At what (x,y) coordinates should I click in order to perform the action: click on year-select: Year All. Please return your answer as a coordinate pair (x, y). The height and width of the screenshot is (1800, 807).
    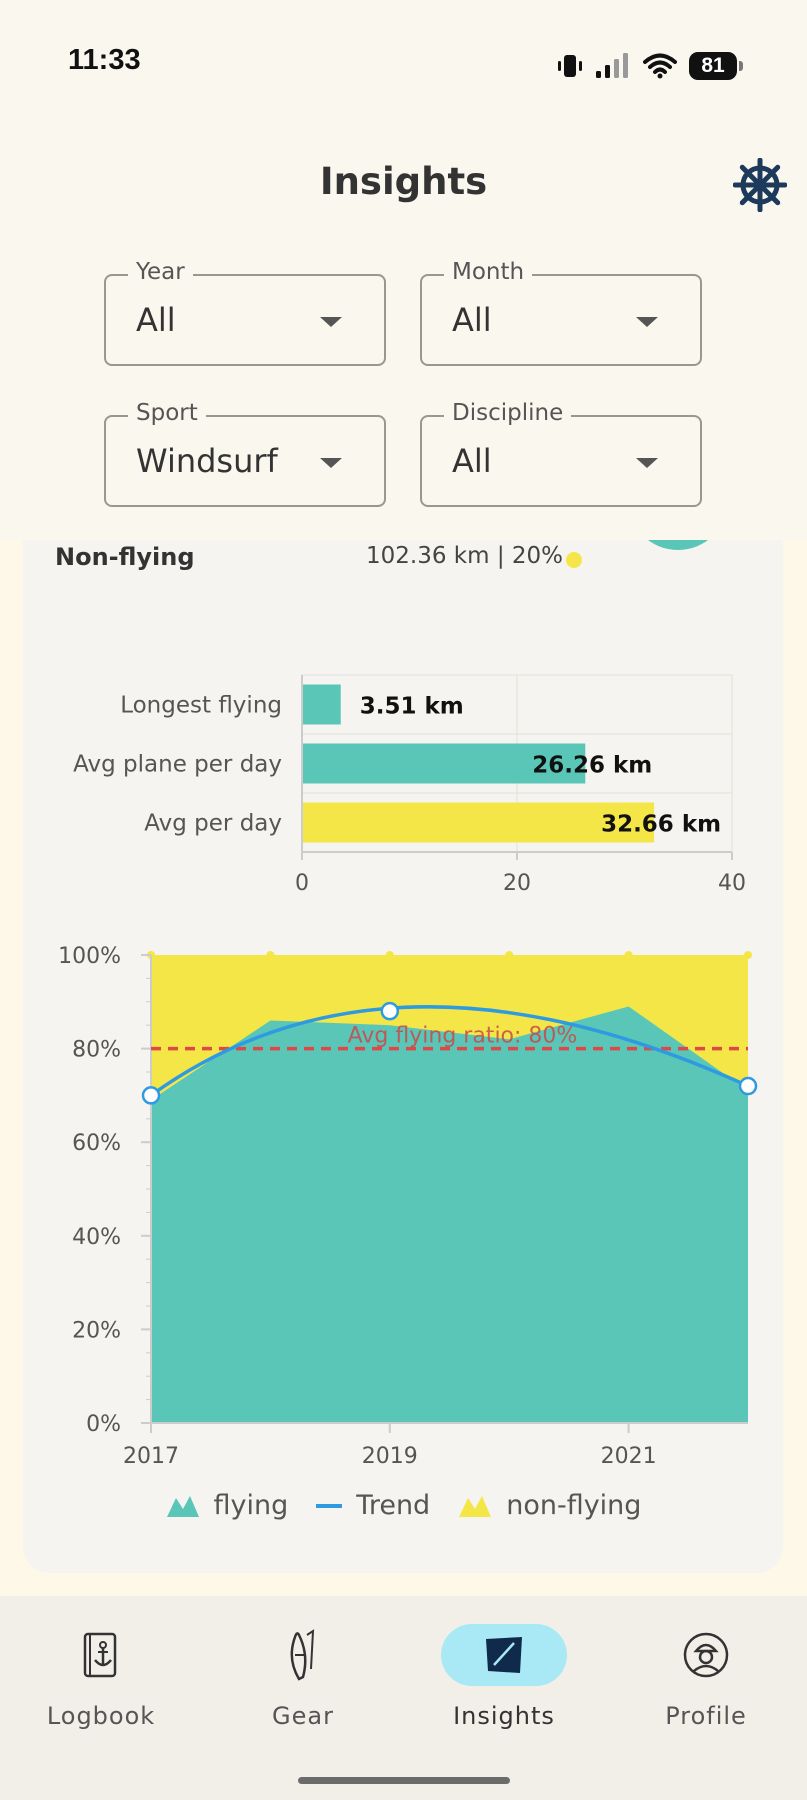
    Looking at the image, I should click on (245, 312).